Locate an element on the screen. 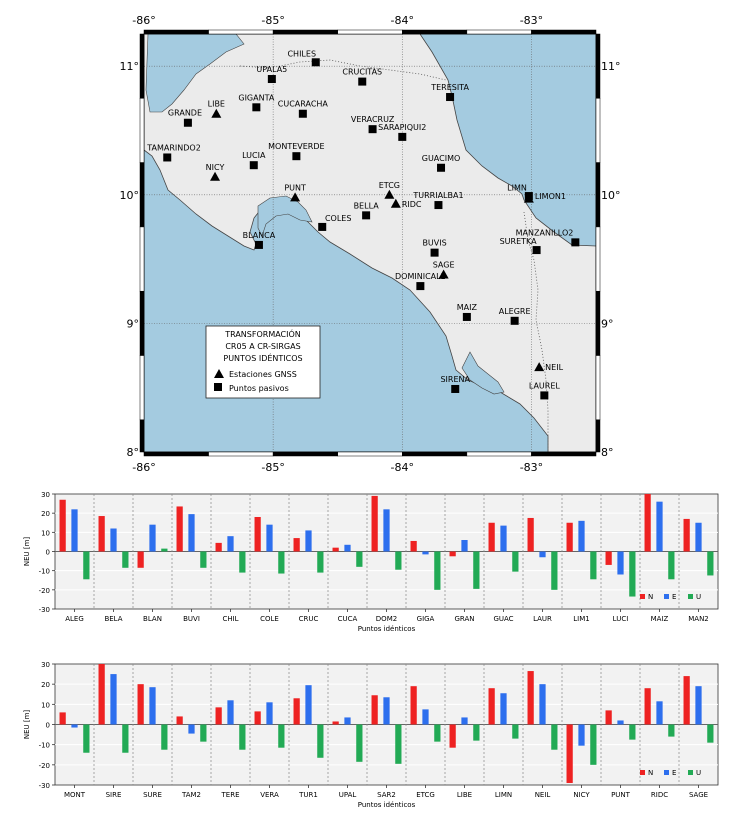 The image size is (746, 817). map-point-label: LIMON1 is located at coordinates (550, 196).